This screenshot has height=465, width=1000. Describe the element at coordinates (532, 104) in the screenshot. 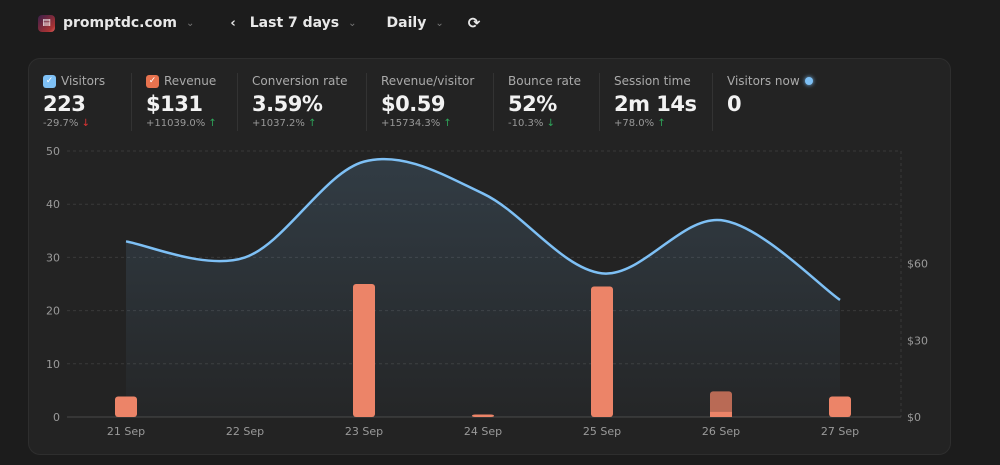

I see `metric-value: 52%` at that location.